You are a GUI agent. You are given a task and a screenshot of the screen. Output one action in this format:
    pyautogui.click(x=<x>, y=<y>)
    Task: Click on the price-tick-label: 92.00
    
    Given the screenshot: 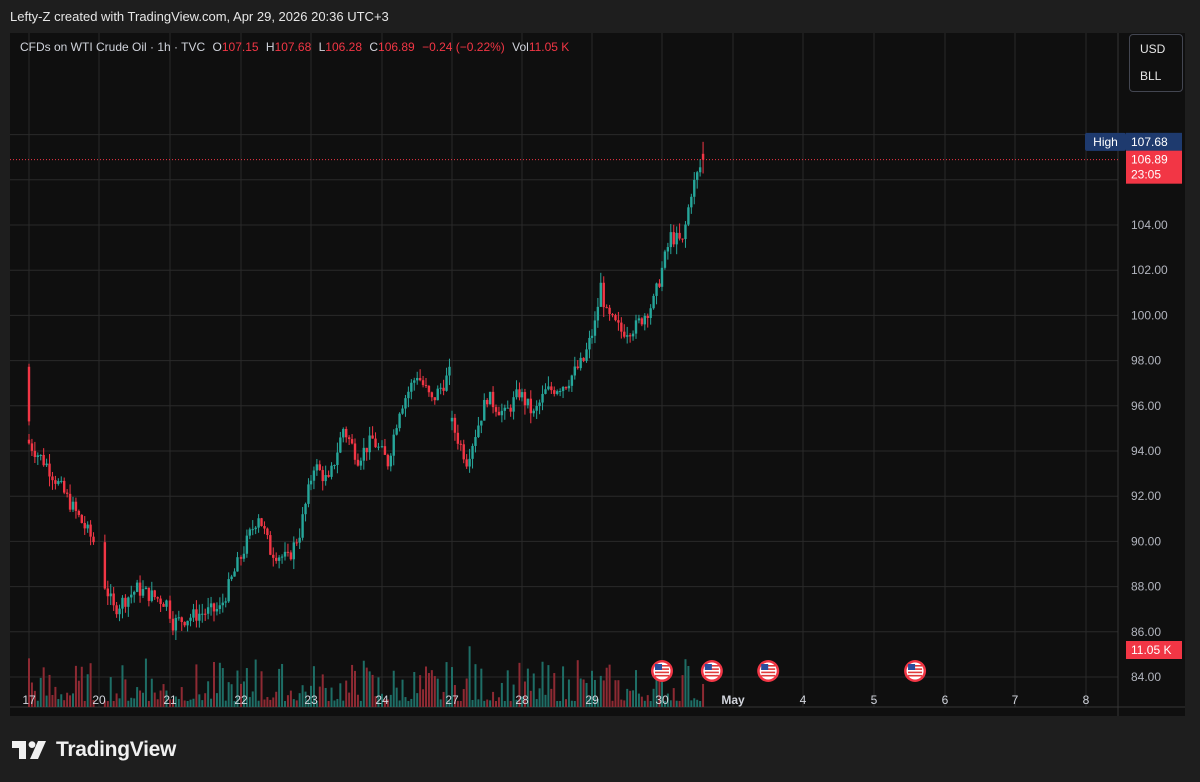 What is the action you would take?
    pyautogui.click(x=1146, y=496)
    